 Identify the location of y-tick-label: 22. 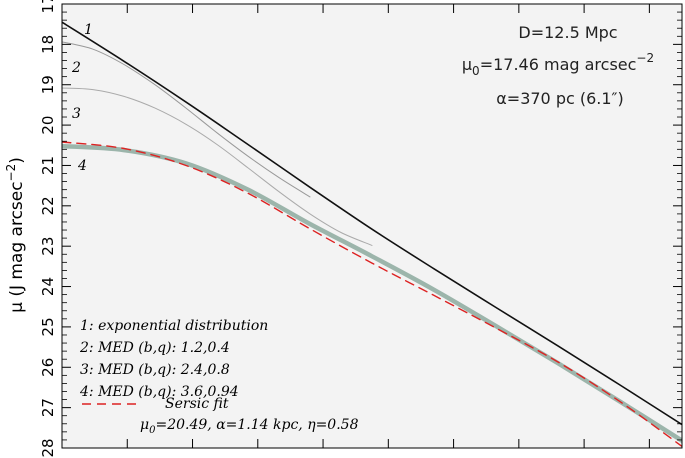
(48, 205).